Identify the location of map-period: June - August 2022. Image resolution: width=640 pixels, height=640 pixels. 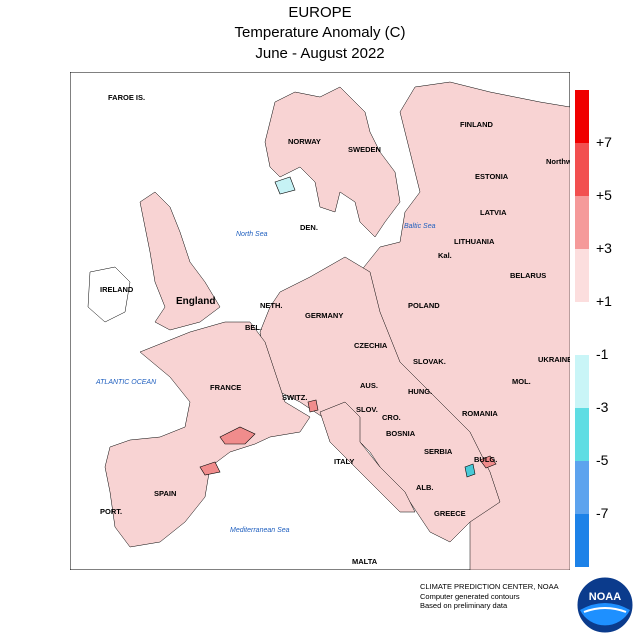
(320, 53).